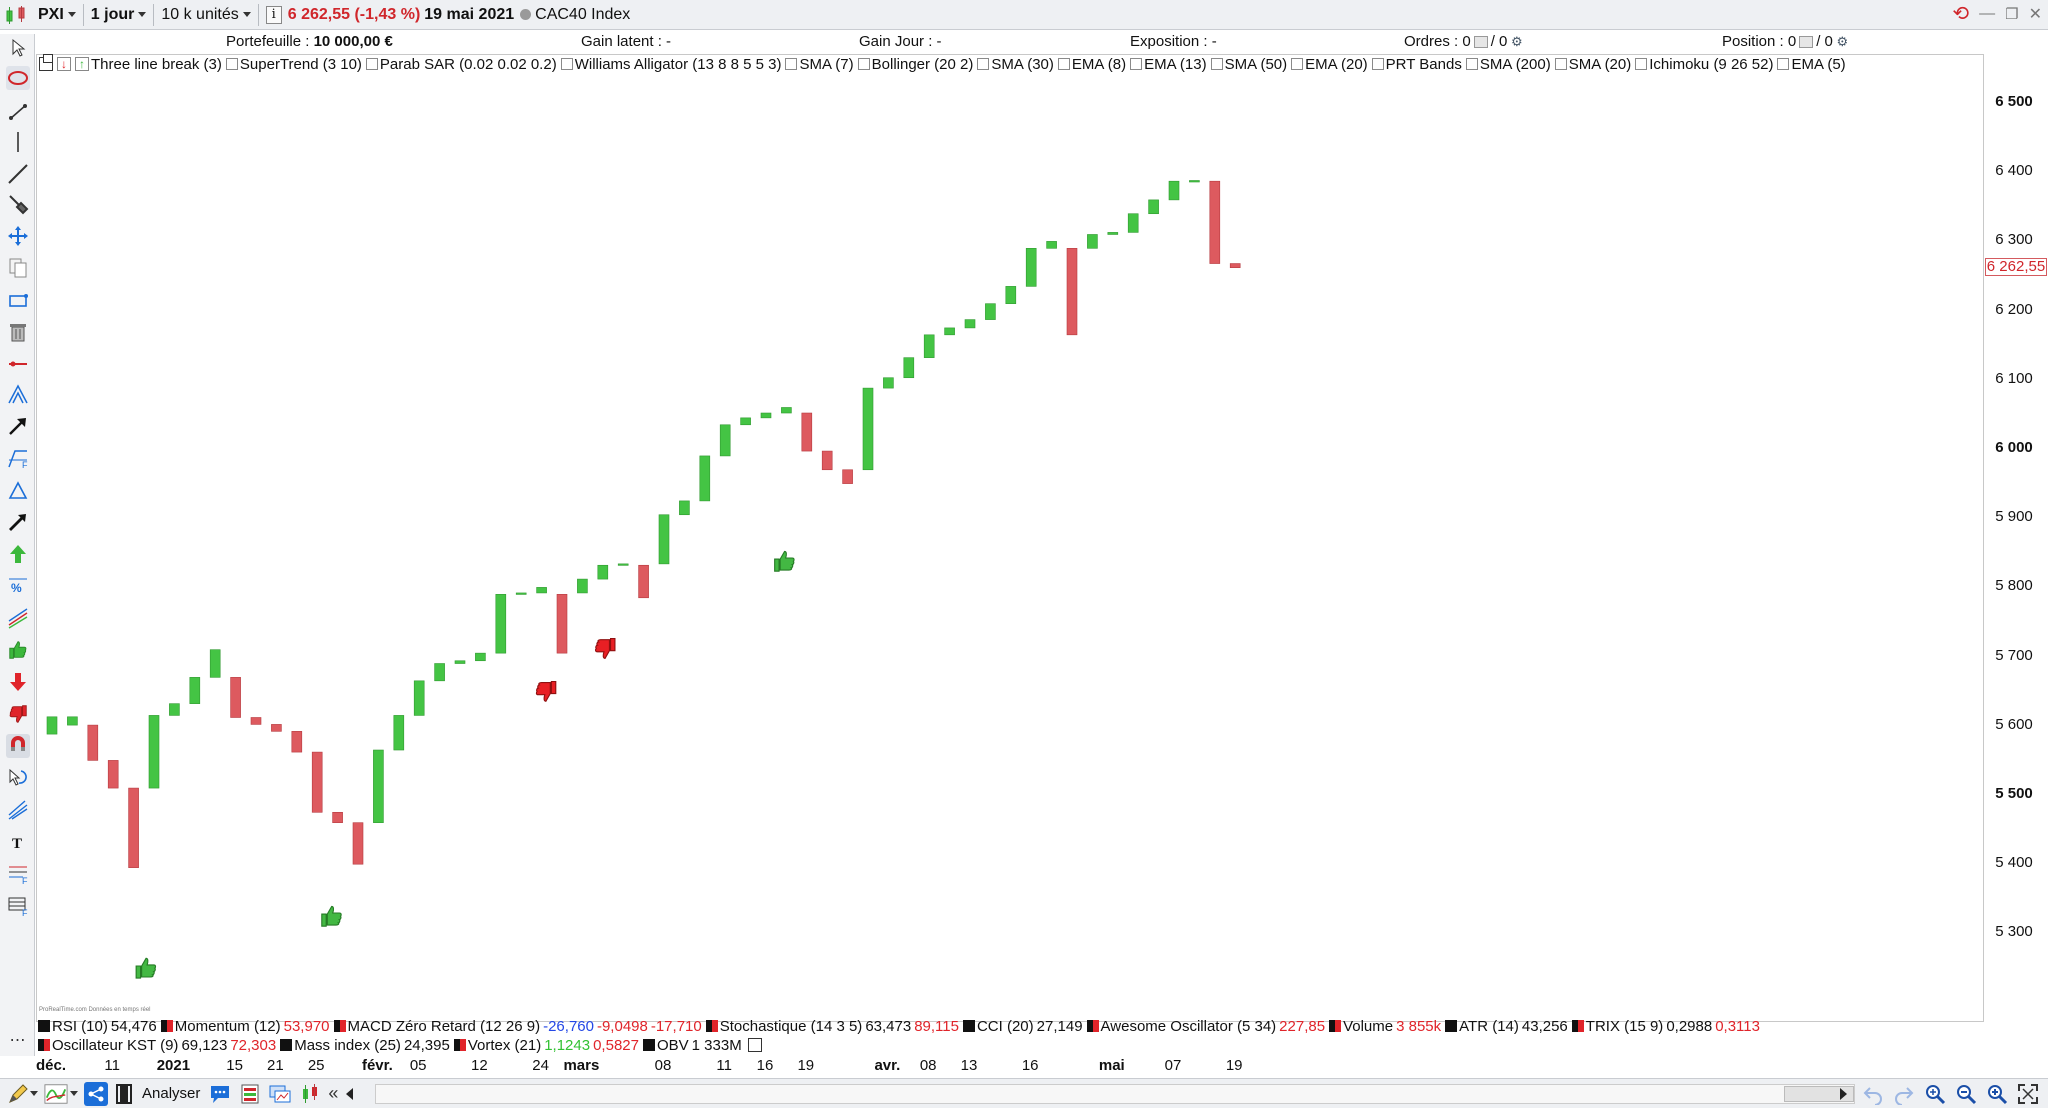  Describe the element at coordinates (18, 364) in the screenshot. I see `horizontal-line-icon` at that location.